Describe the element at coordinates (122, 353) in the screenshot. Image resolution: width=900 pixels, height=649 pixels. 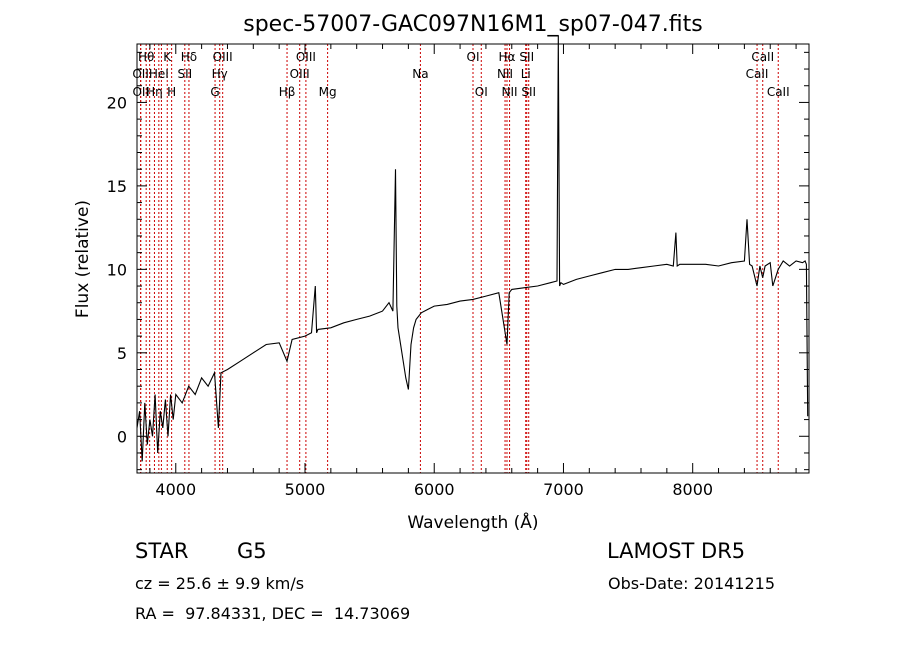
I see `y-tick-label: 5` at that location.